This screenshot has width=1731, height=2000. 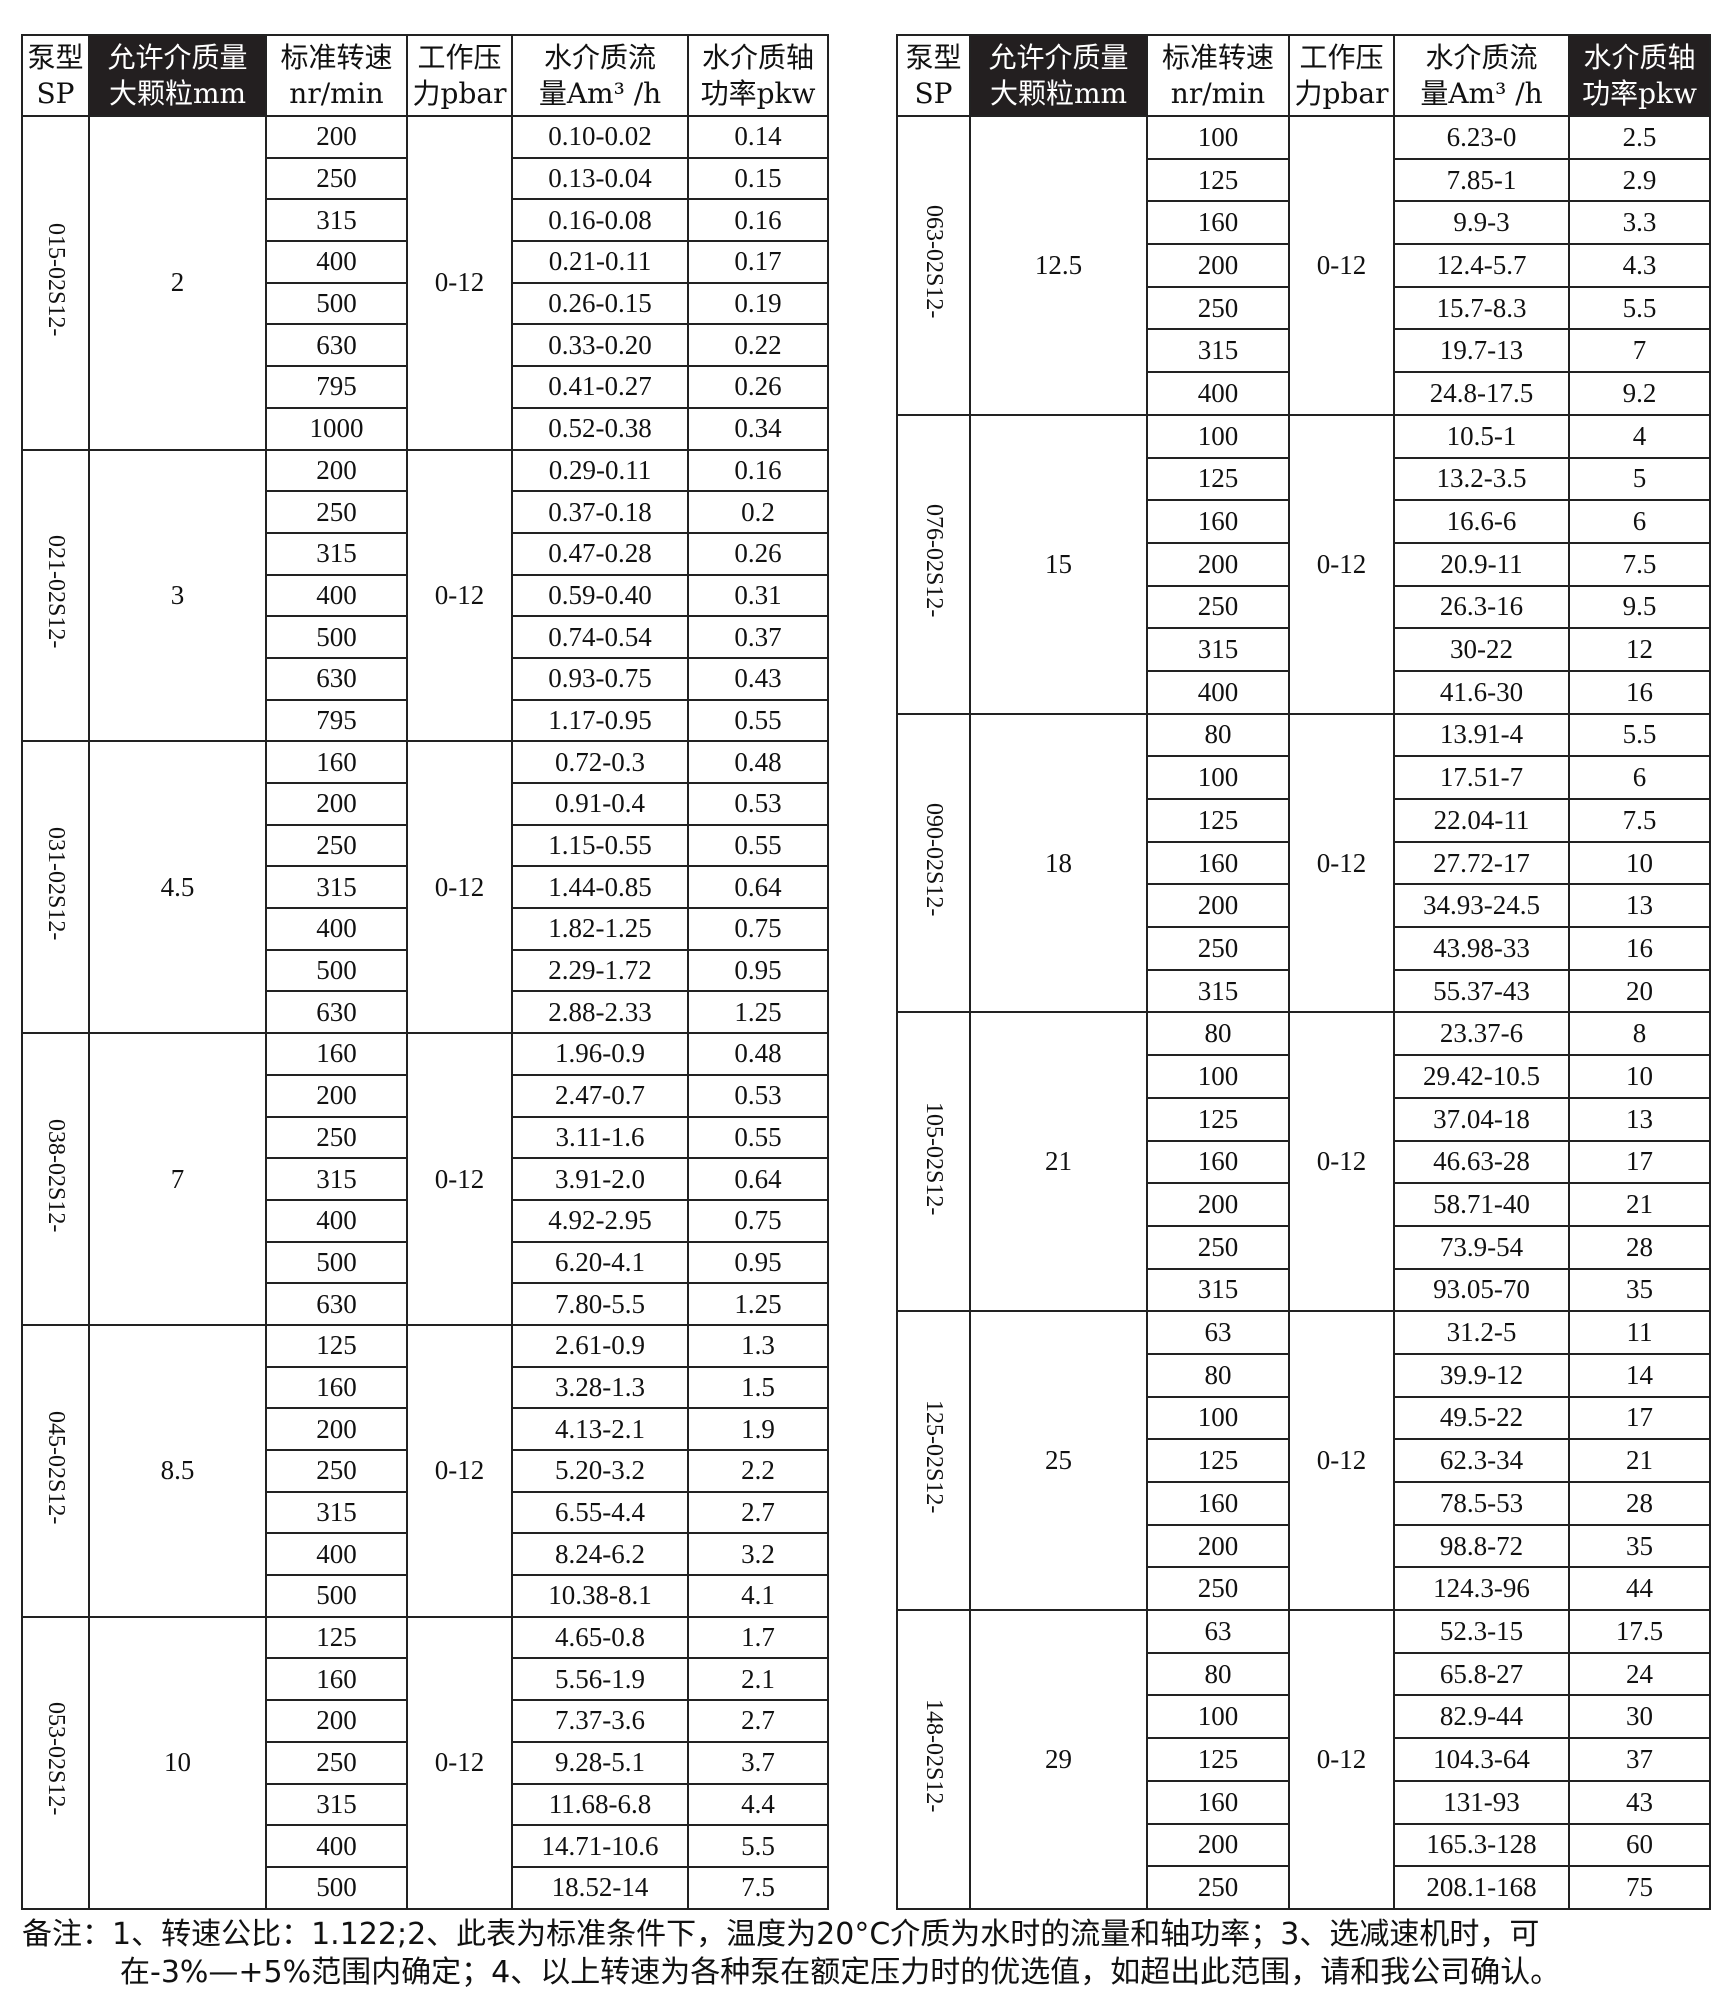 I want to click on table-row: 053-02S12- 10 125 0-12 4.65-0.8 1.7, so click(x=425, y=1762).